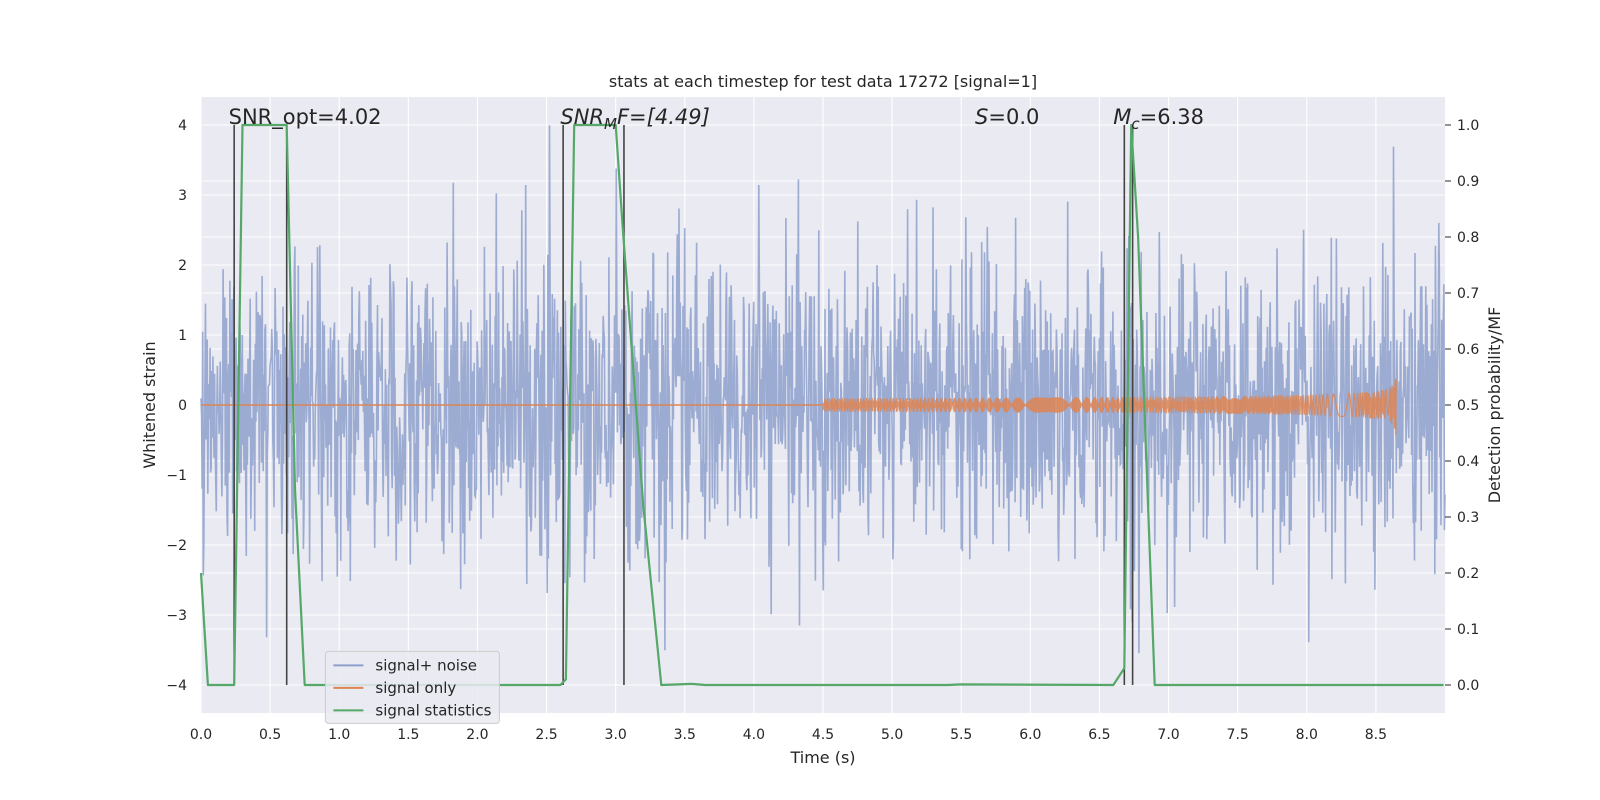  Describe the element at coordinates (1307, 735) in the screenshot. I see `x-tick-label: 8.0` at that location.